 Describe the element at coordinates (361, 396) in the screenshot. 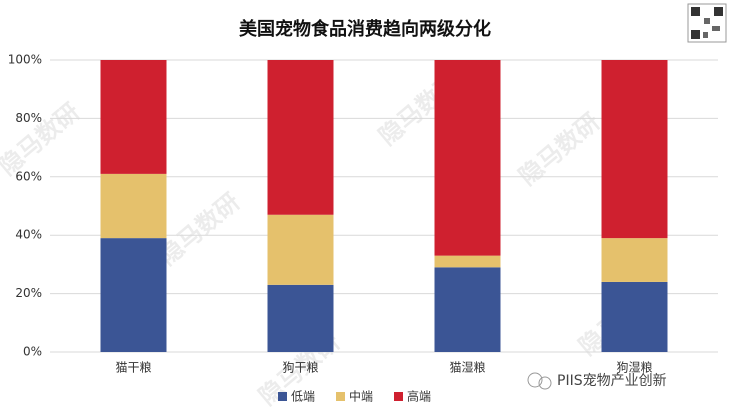

I see `legend-label: 中端` at that location.